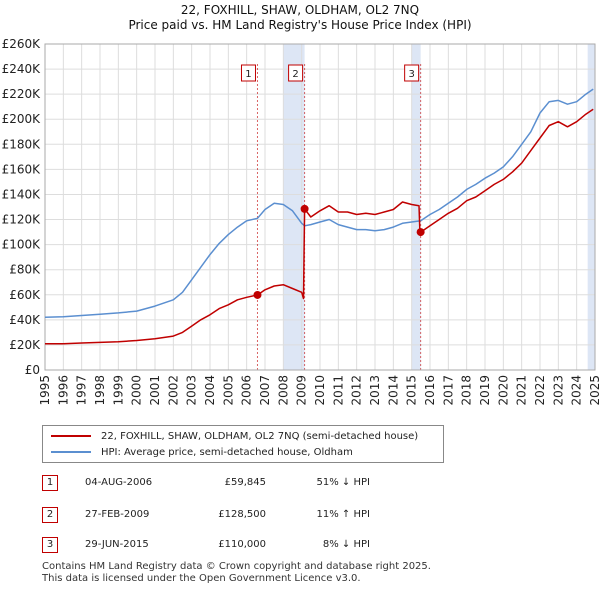  Describe the element at coordinates (300, 516) in the screenshot. I see `sale-row: 2 27-FEB-2009 £128,500 11% ↑ HPI` at that location.